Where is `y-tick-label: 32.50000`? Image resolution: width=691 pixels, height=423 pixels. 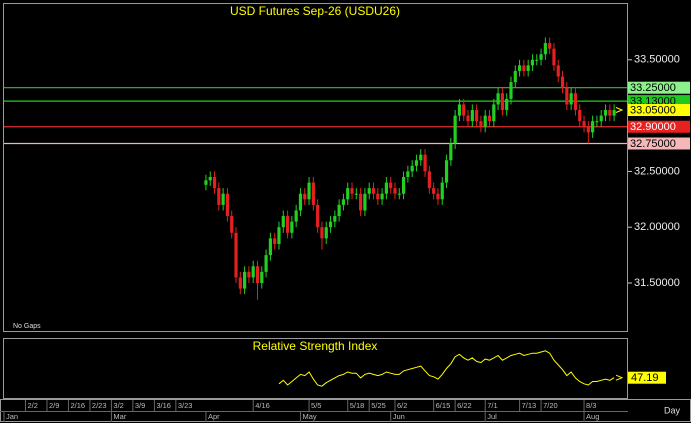 y-tick-label: 32.50000 is located at coordinates (657, 171).